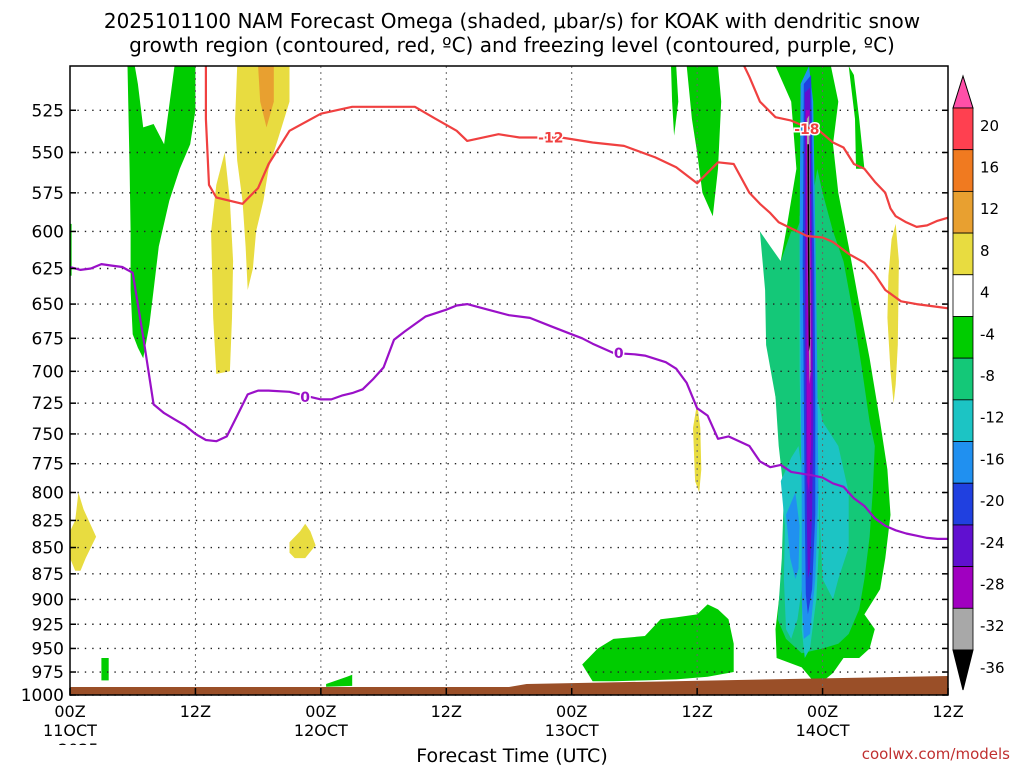  What do you see at coordinates (992, 543) in the screenshot?
I see `colorbar-label-10: -24` at bounding box center [992, 543].